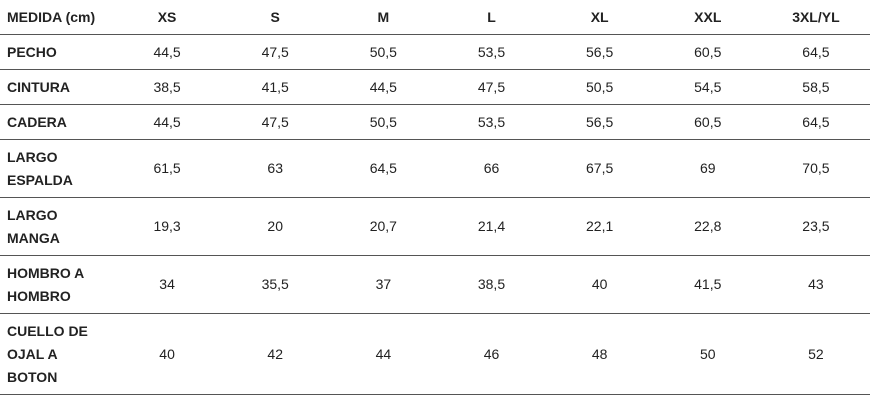  Describe the element at coordinates (599, 354) in the screenshot. I see `measure-cell: 48` at that location.